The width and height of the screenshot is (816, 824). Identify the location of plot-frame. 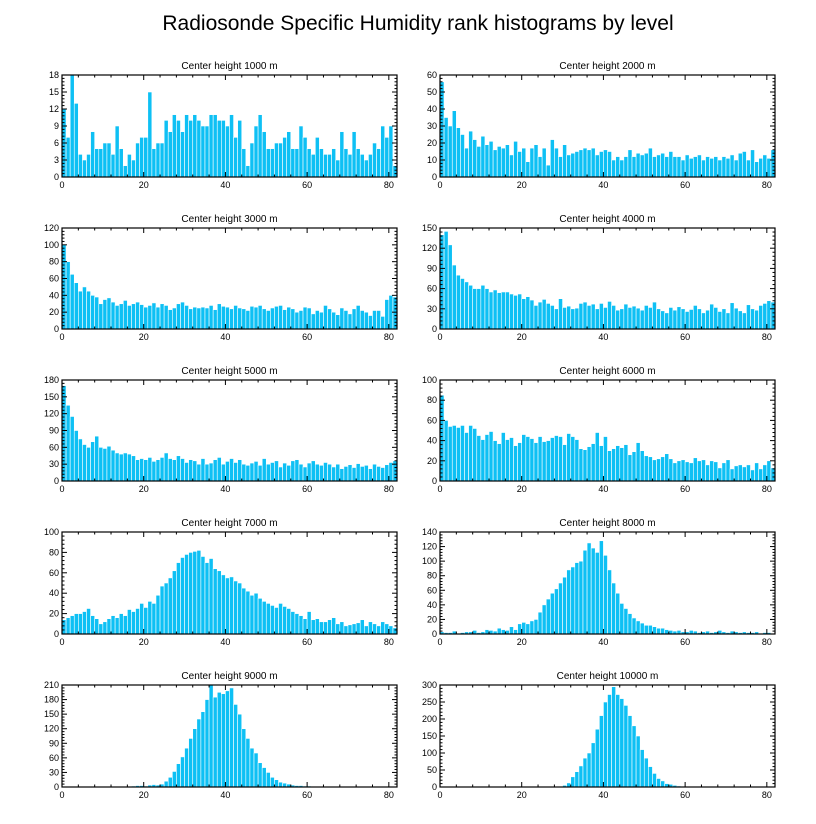
(229, 736).